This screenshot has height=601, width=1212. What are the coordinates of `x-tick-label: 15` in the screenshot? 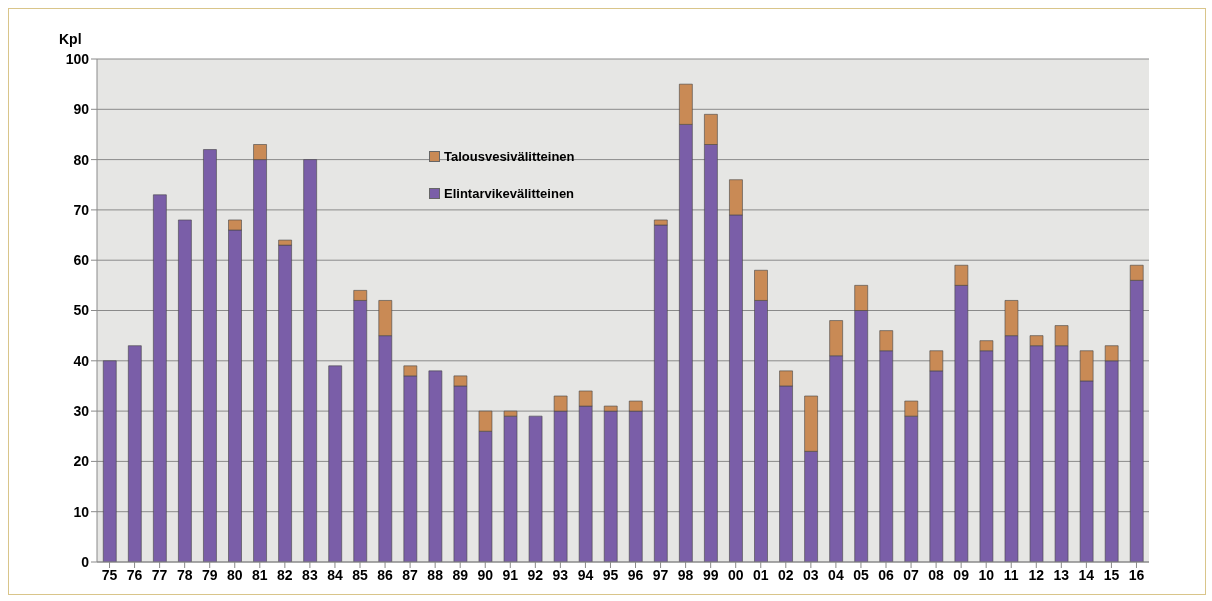 It's located at (1111, 574).